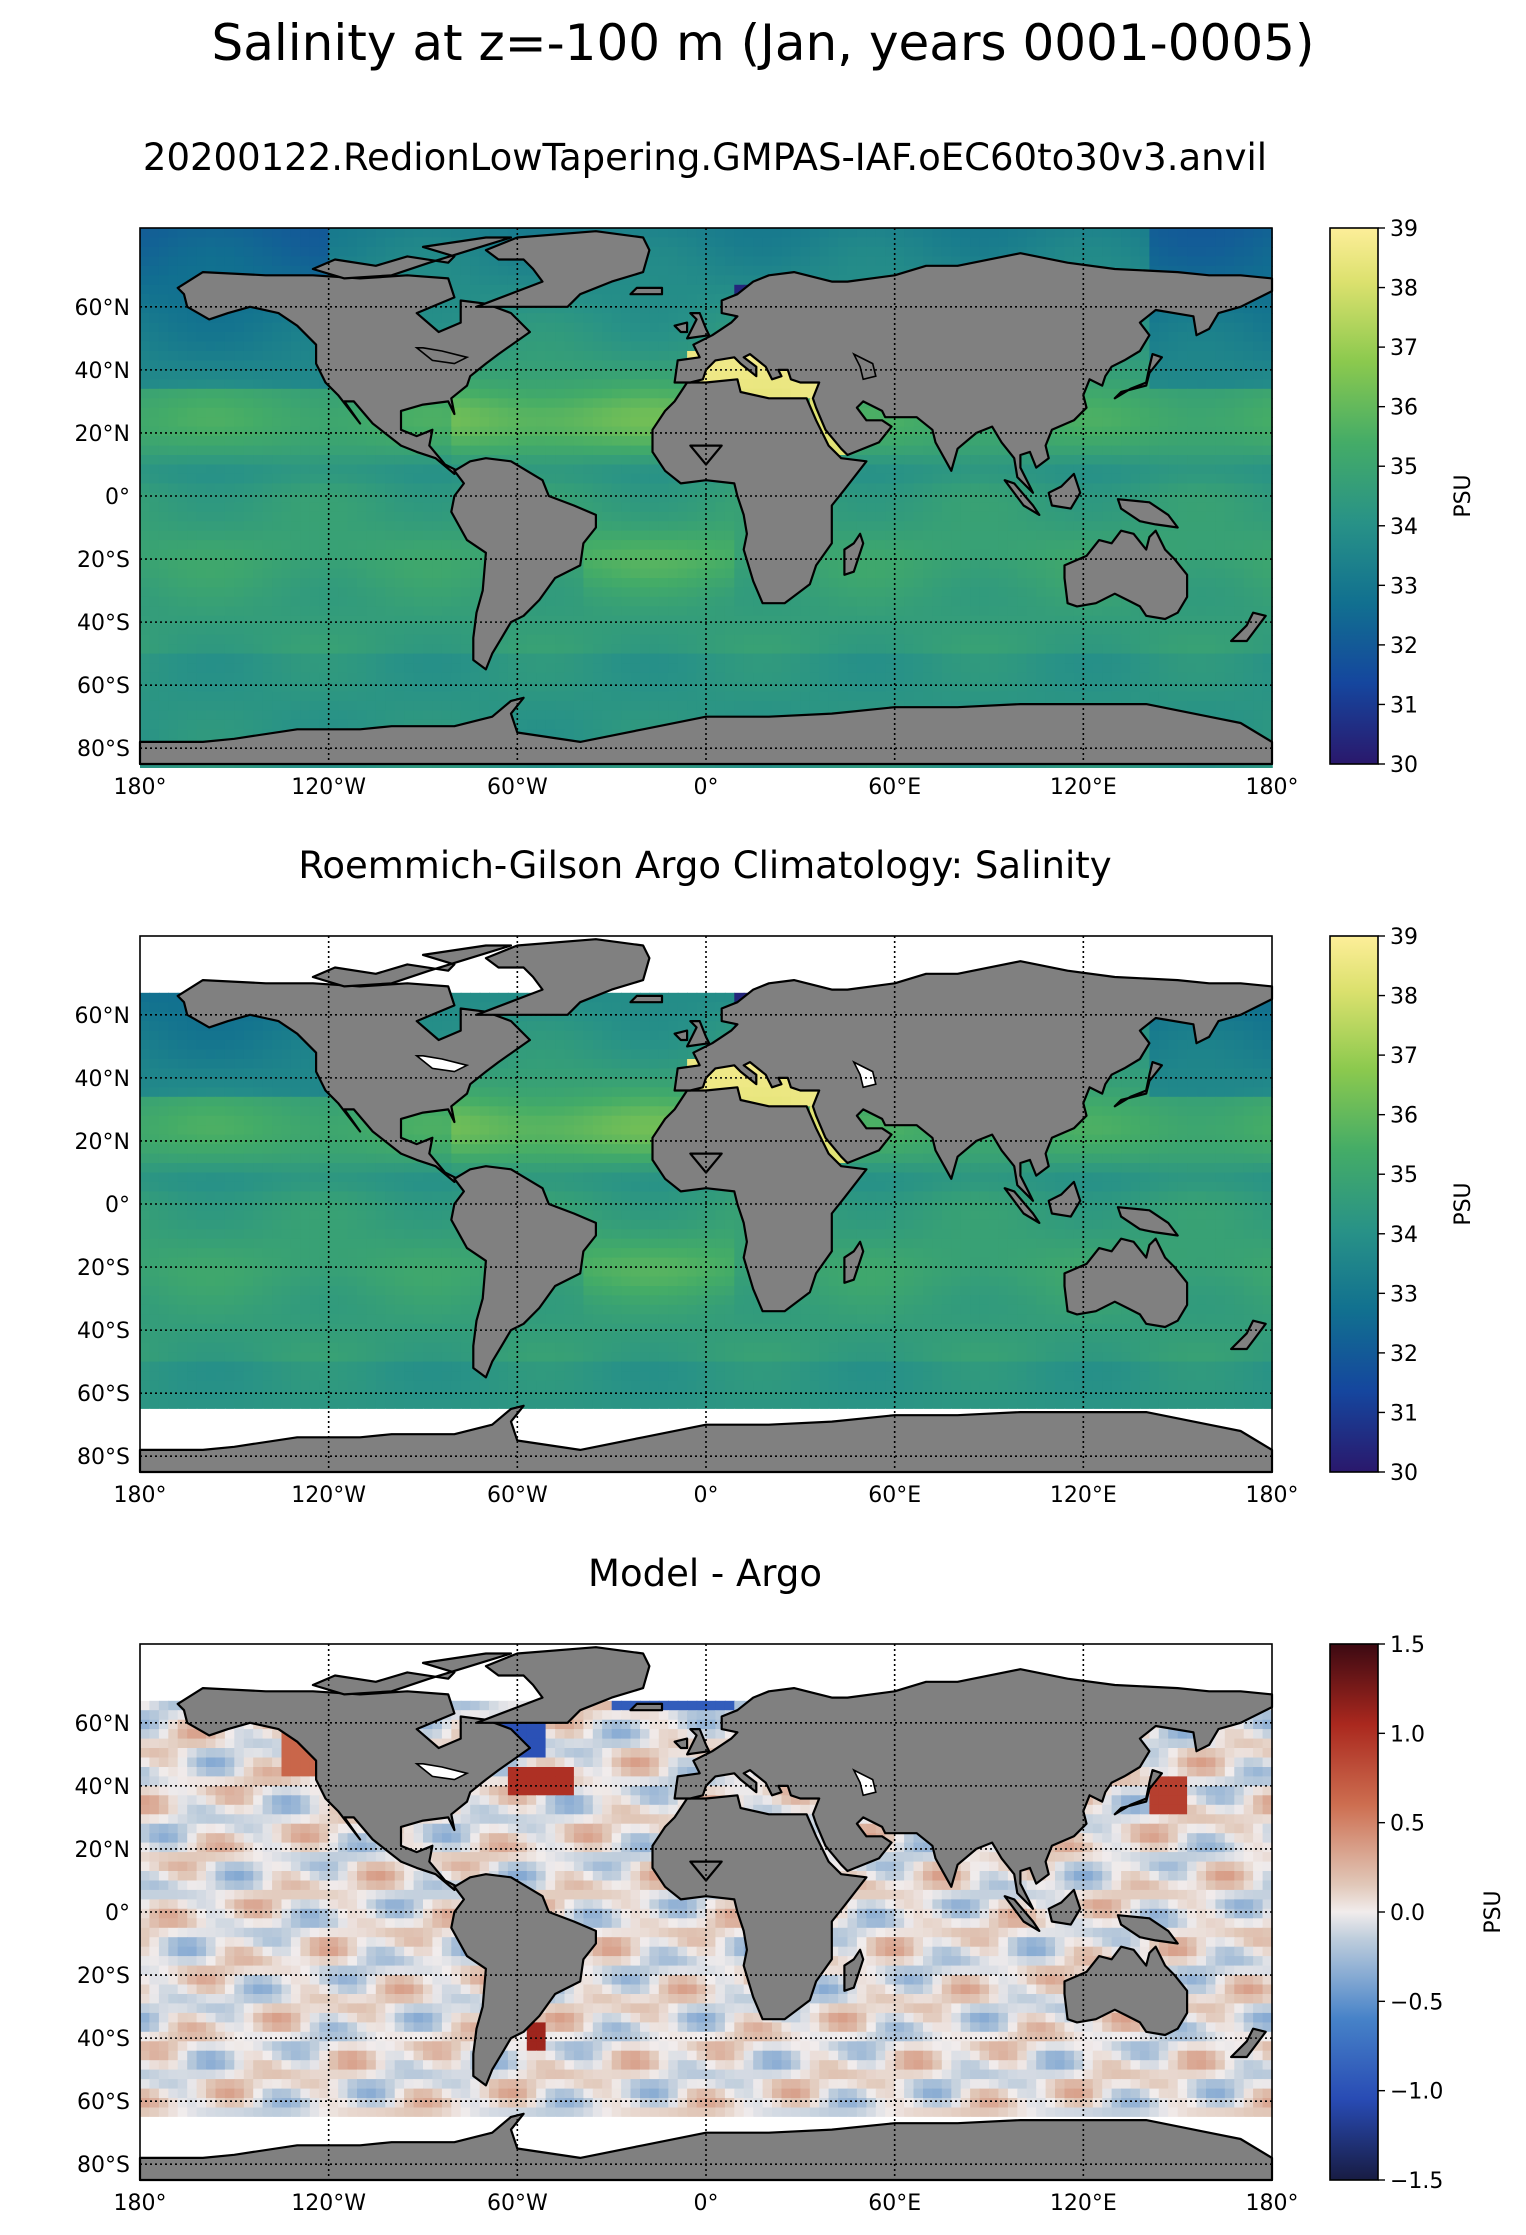 The width and height of the screenshot is (1526, 2235). What do you see at coordinates (1404, 937) in the screenshot?
I see `colorbar-tick-label: 39` at bounding box center [1404, 937].